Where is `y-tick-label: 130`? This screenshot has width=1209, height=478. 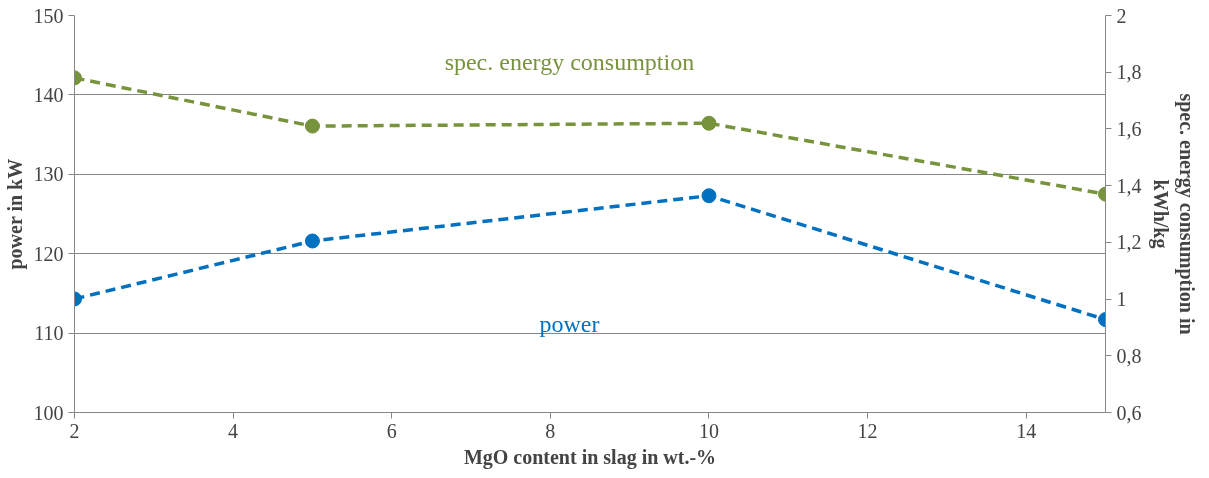
y-tick-label: 130 is located at coordinates (48, 174).